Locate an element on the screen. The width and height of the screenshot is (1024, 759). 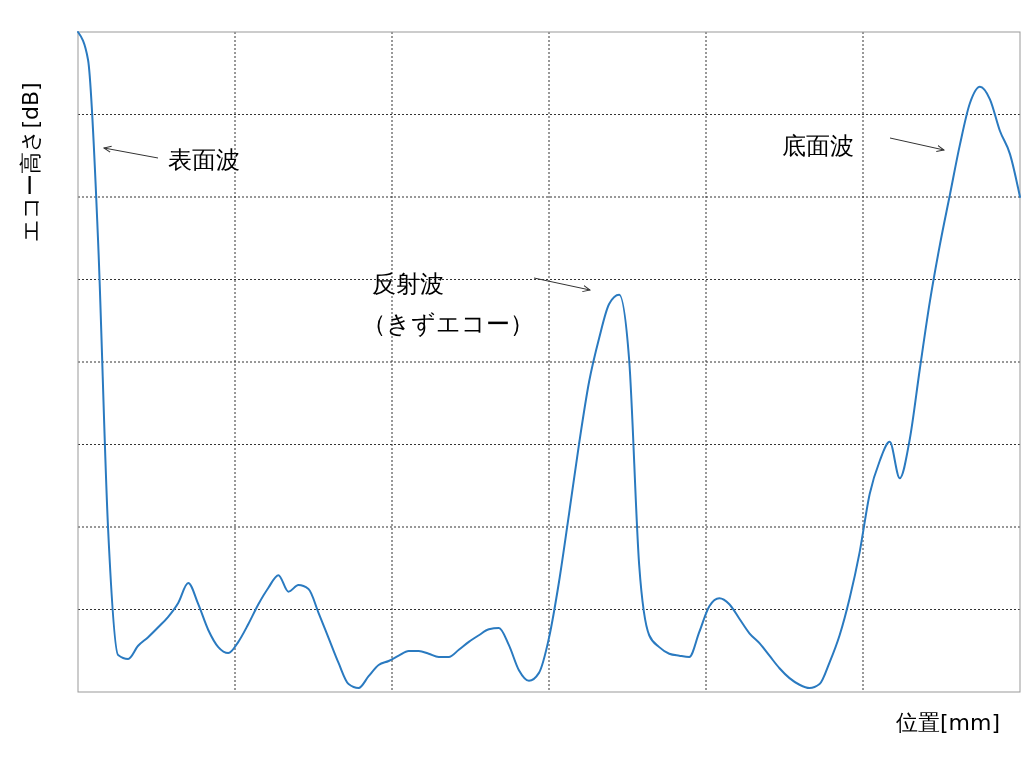
y-axis-title: エコー高さ[dB] is located at coordinates (30, 162).